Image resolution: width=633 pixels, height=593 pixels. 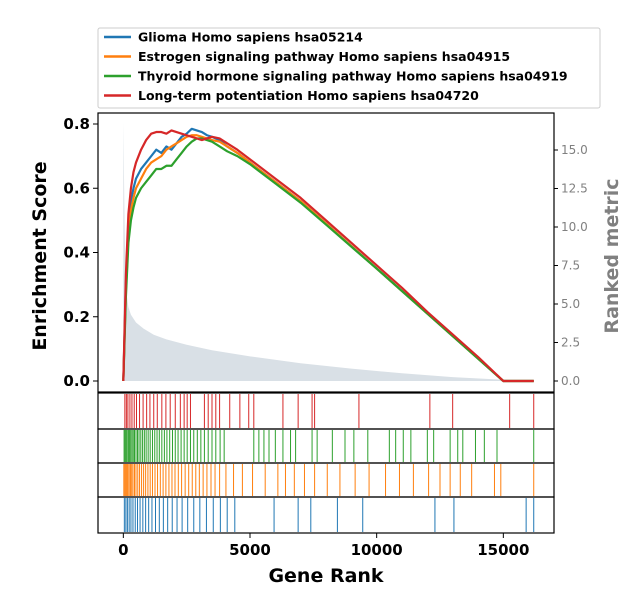 I want to click on x-tick-label: 15000, so click(x=503, y=550).